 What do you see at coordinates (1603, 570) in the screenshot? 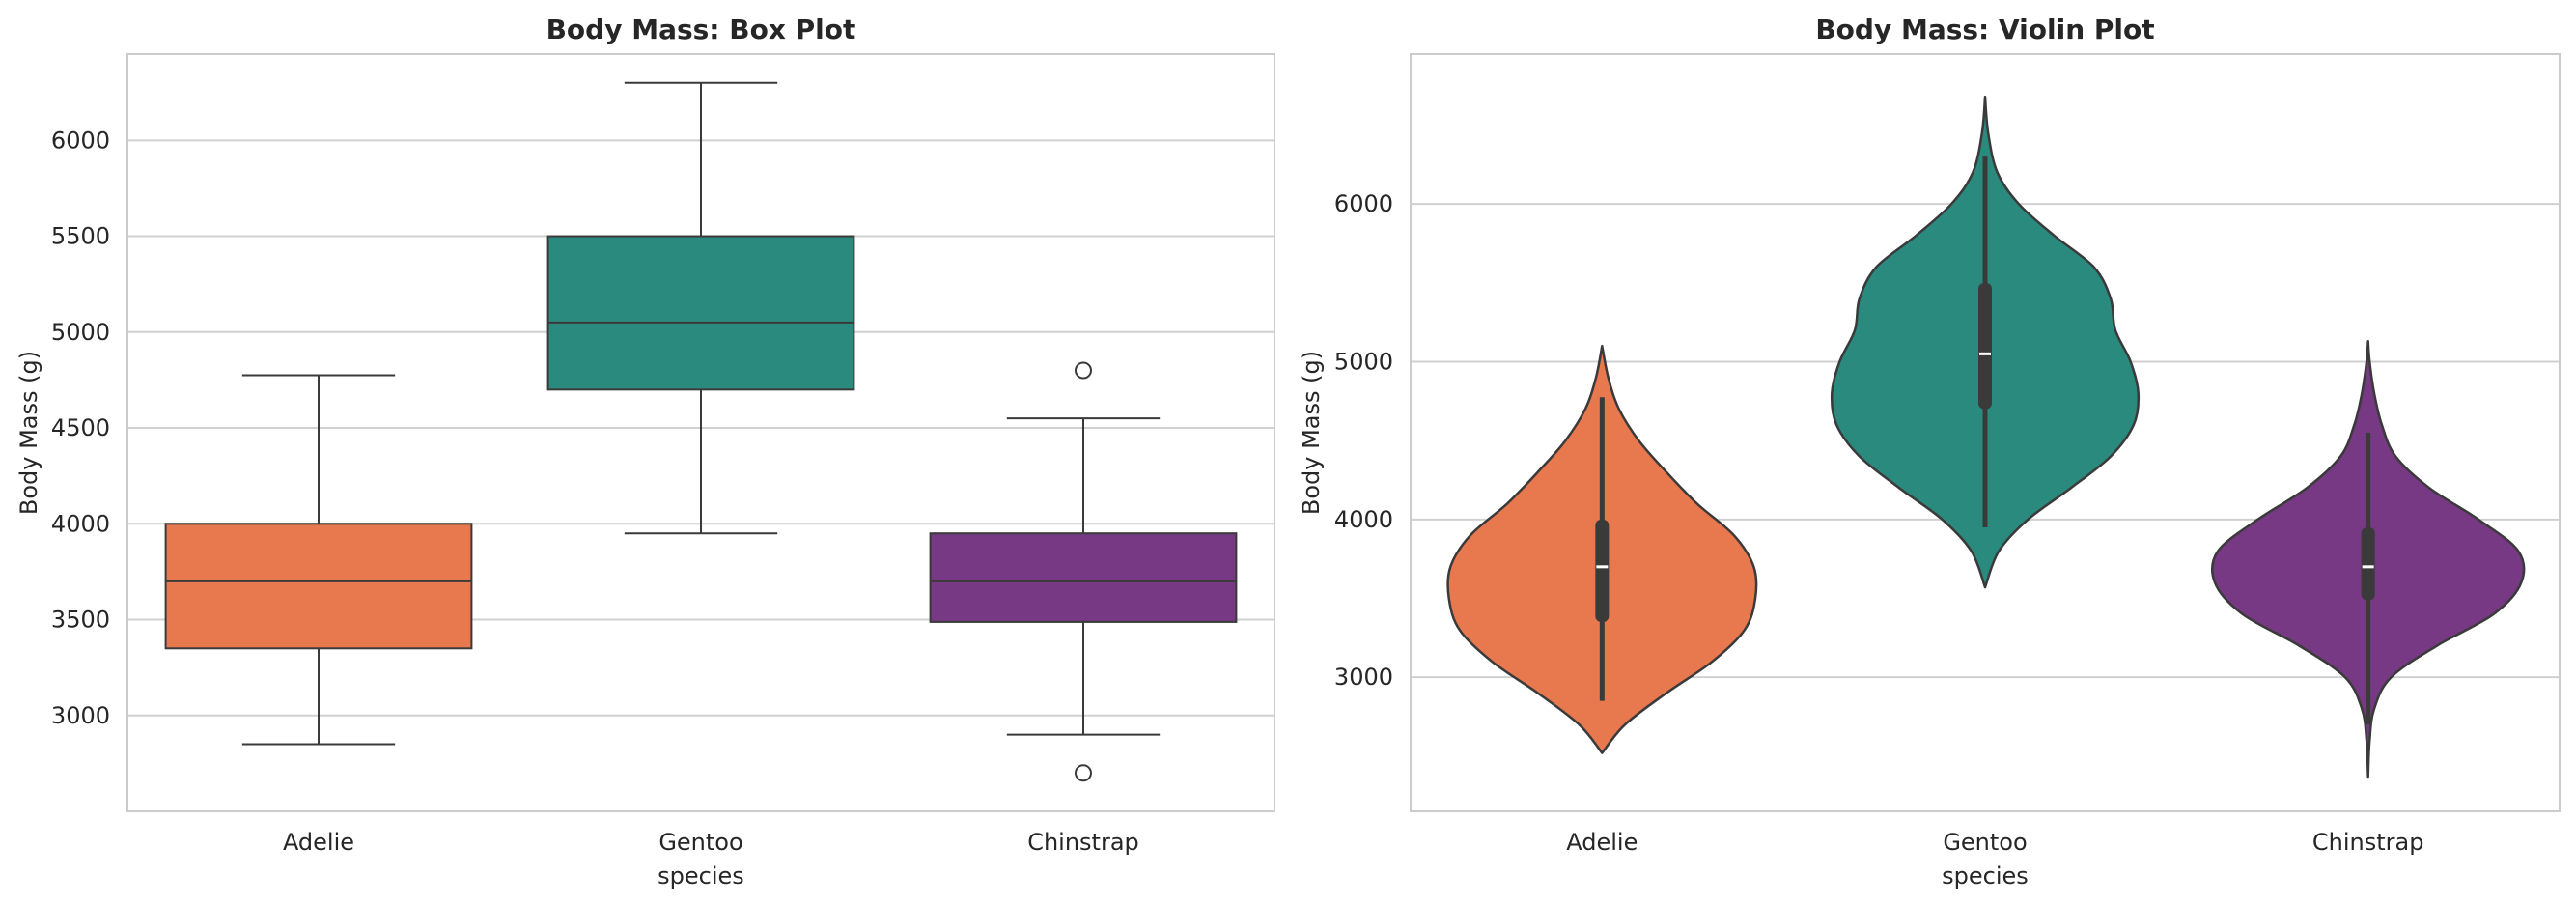
I see `iqr-bar-adelie` at bounding box center [1603, 570].